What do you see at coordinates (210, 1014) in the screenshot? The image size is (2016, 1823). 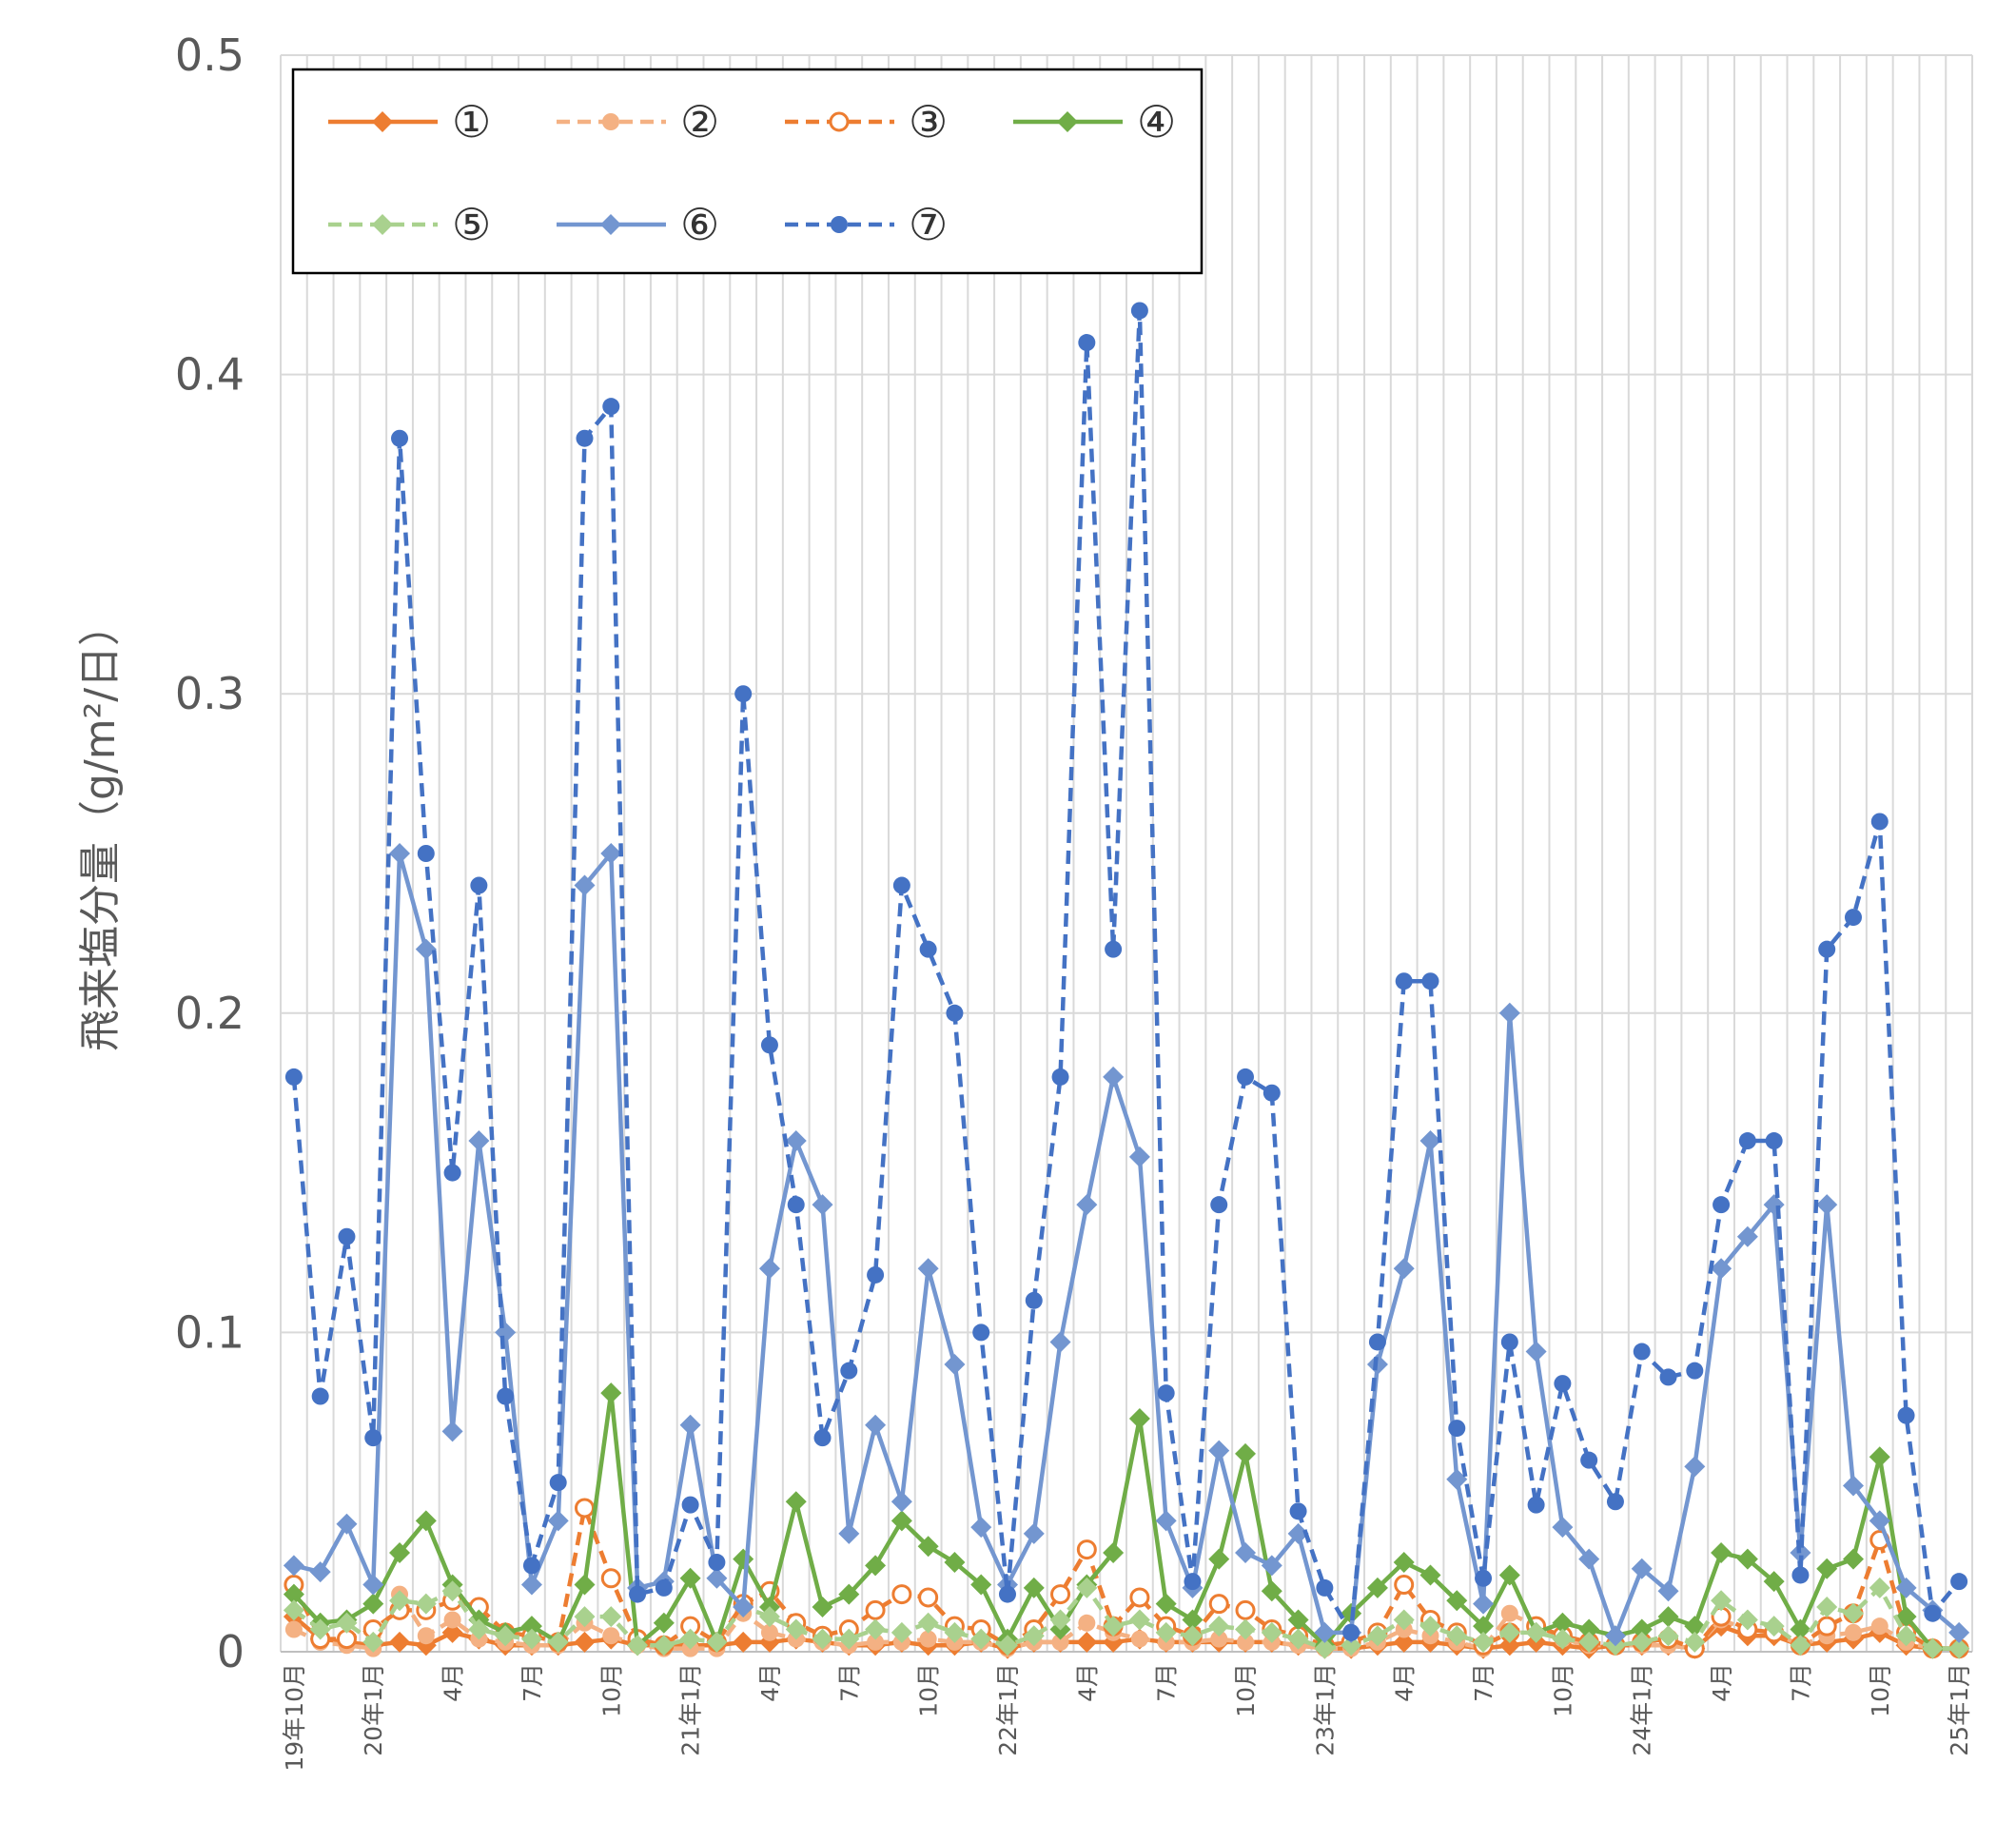 I see `y-tick-label: 0.2` at bounding box center [210, 1014].